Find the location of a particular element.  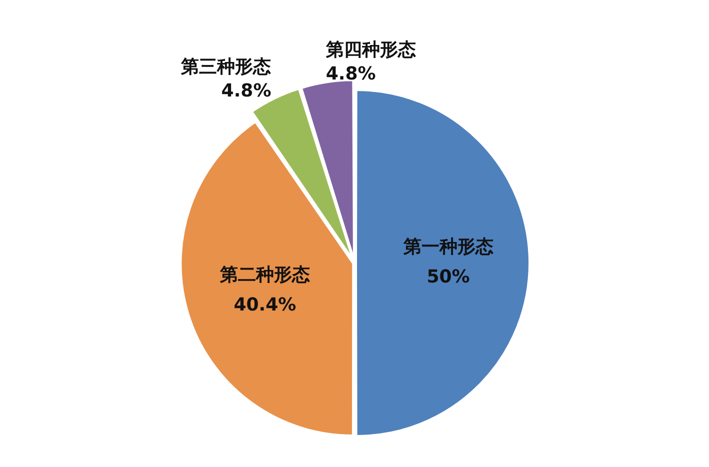

slice-label: 第四种形态 is located at coordinates (370, 49).